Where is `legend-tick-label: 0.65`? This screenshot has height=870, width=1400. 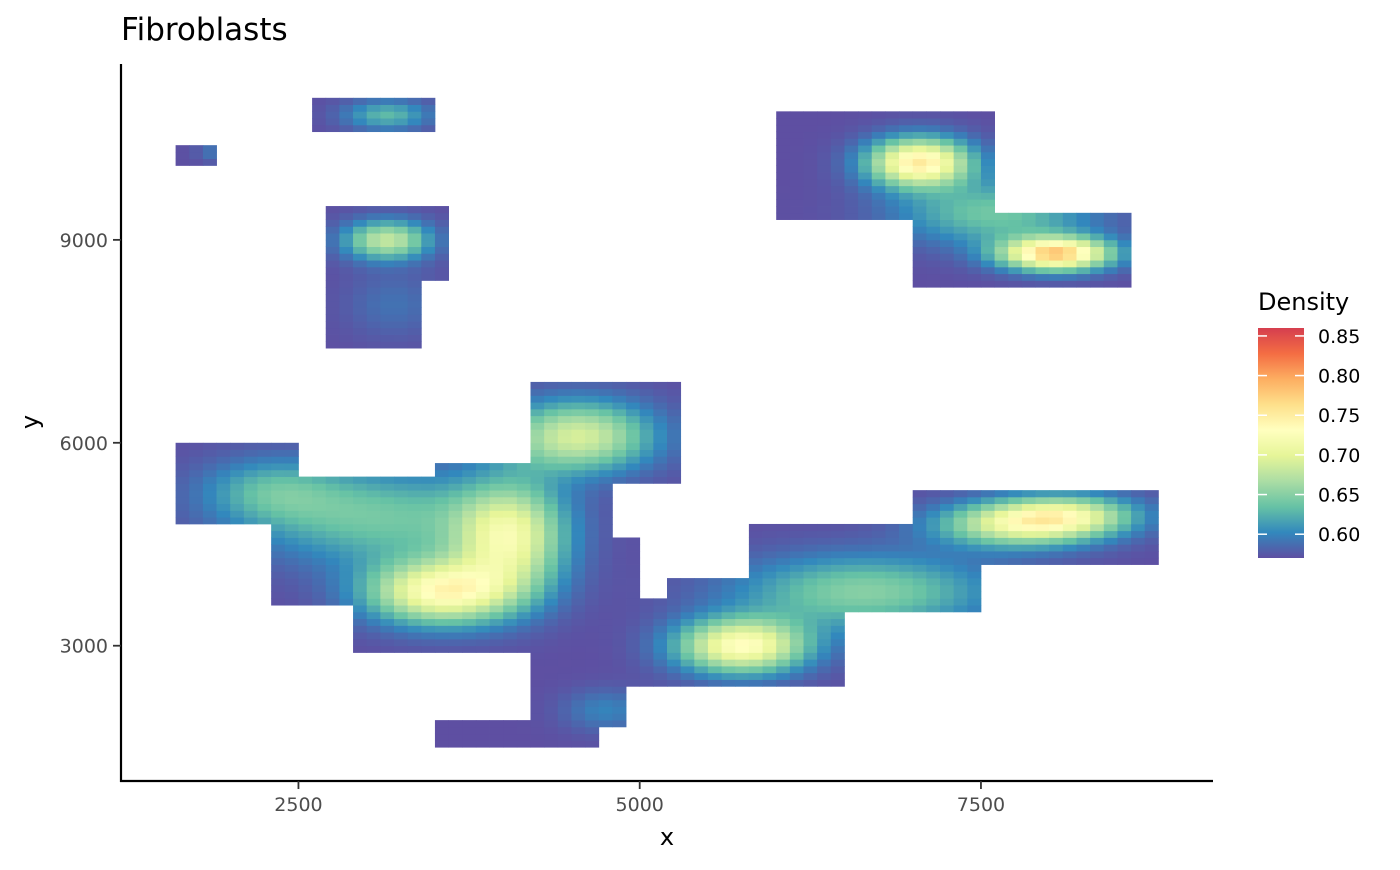
legend-tick-label: 0.65 is located at coordinates (1339, 496).